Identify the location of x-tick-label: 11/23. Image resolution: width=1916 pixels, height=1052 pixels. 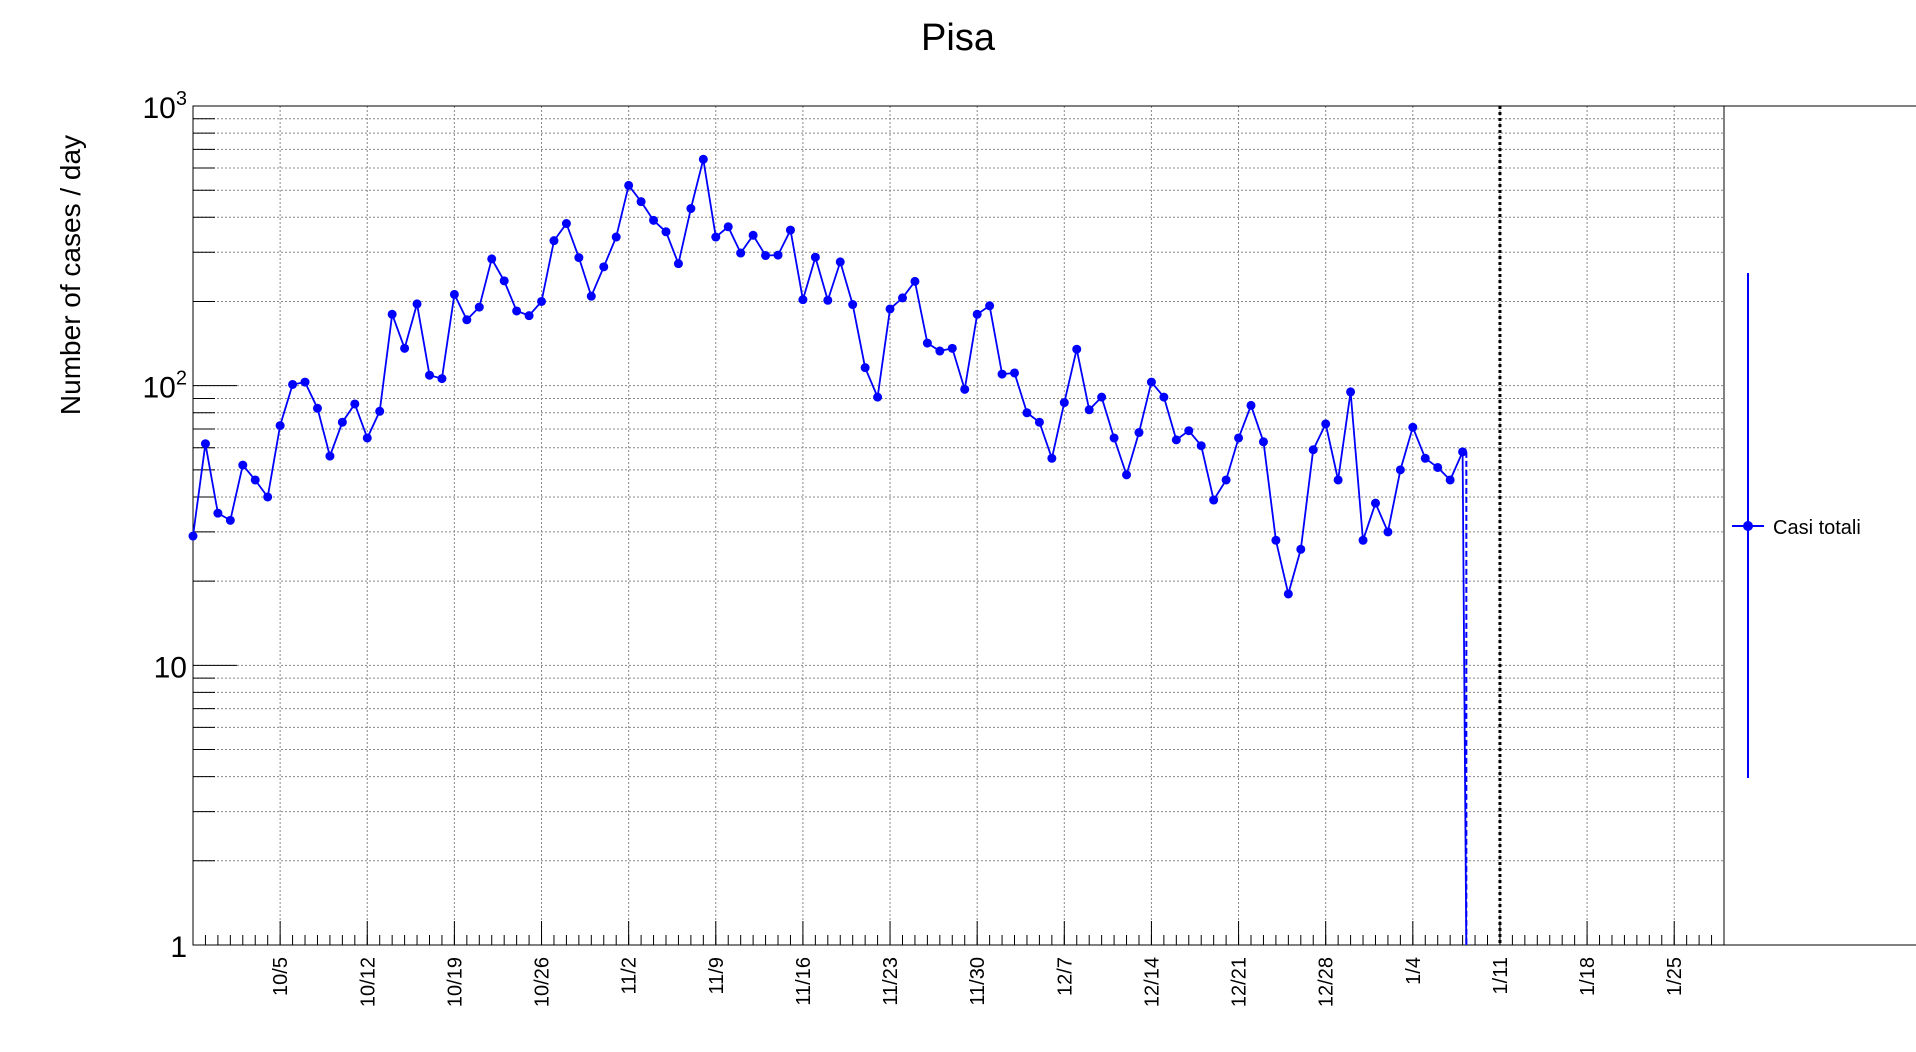
(891, 981).